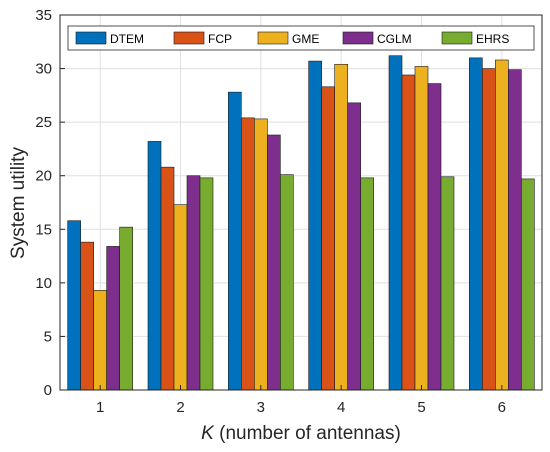  I want to click on legend-swatch-cglm, so click(358, 38).